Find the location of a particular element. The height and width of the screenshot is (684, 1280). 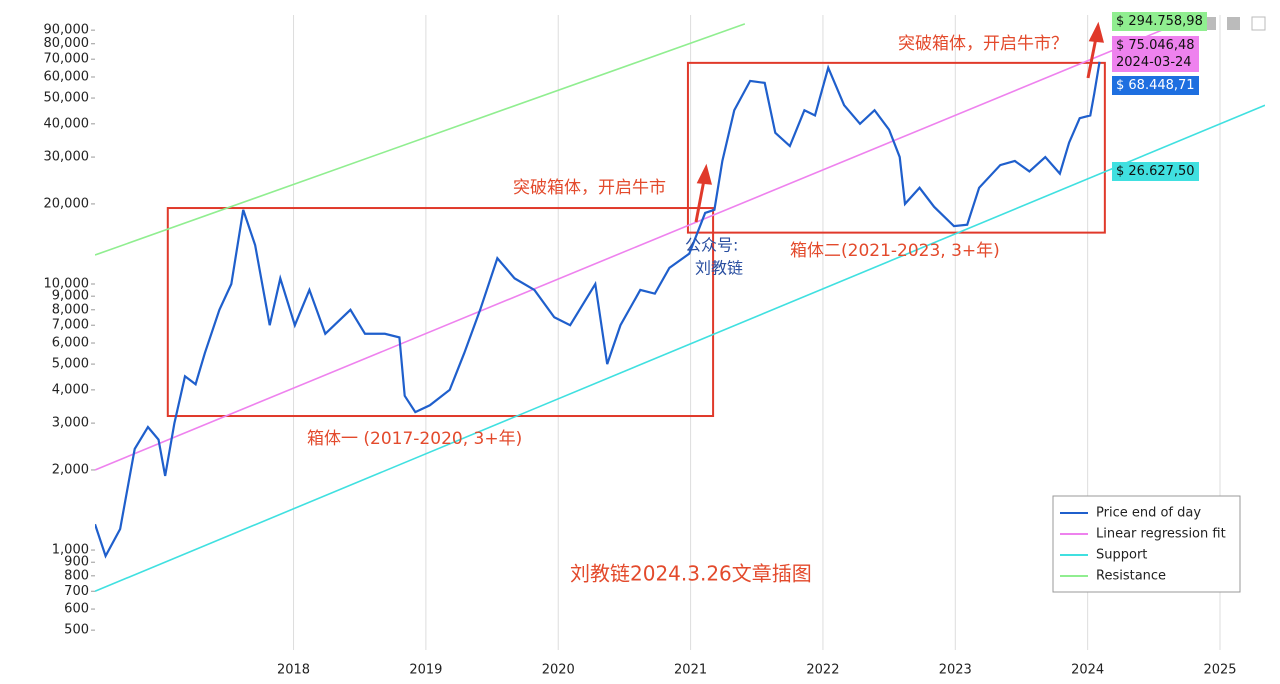

y-tick-label: 9,000 is located at coordinates (70, 296).